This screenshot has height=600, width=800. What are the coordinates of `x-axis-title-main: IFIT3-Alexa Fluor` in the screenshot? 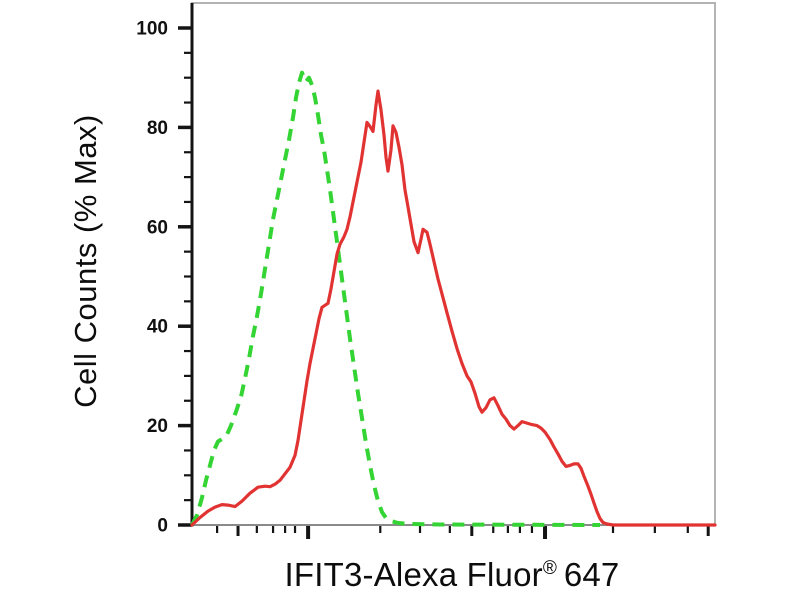 It's located at (413, 574).